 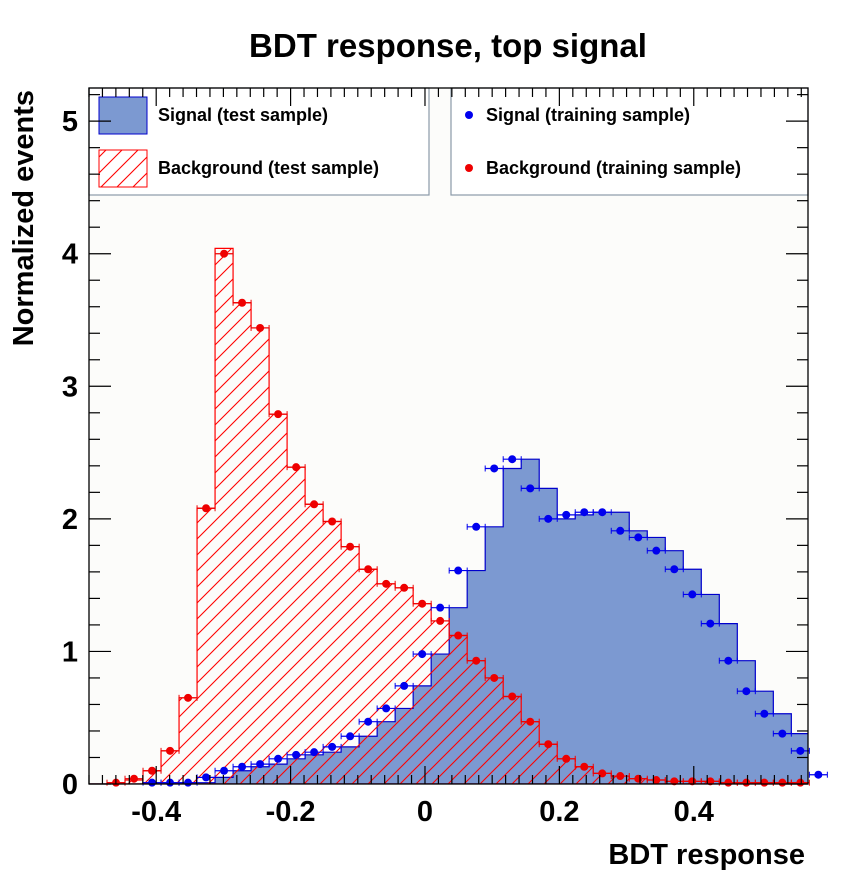 What do you see at coordinates (706, 855) in the screenshot?
I see `x-axis-label: BDT response` at bounding box center [706, 855].